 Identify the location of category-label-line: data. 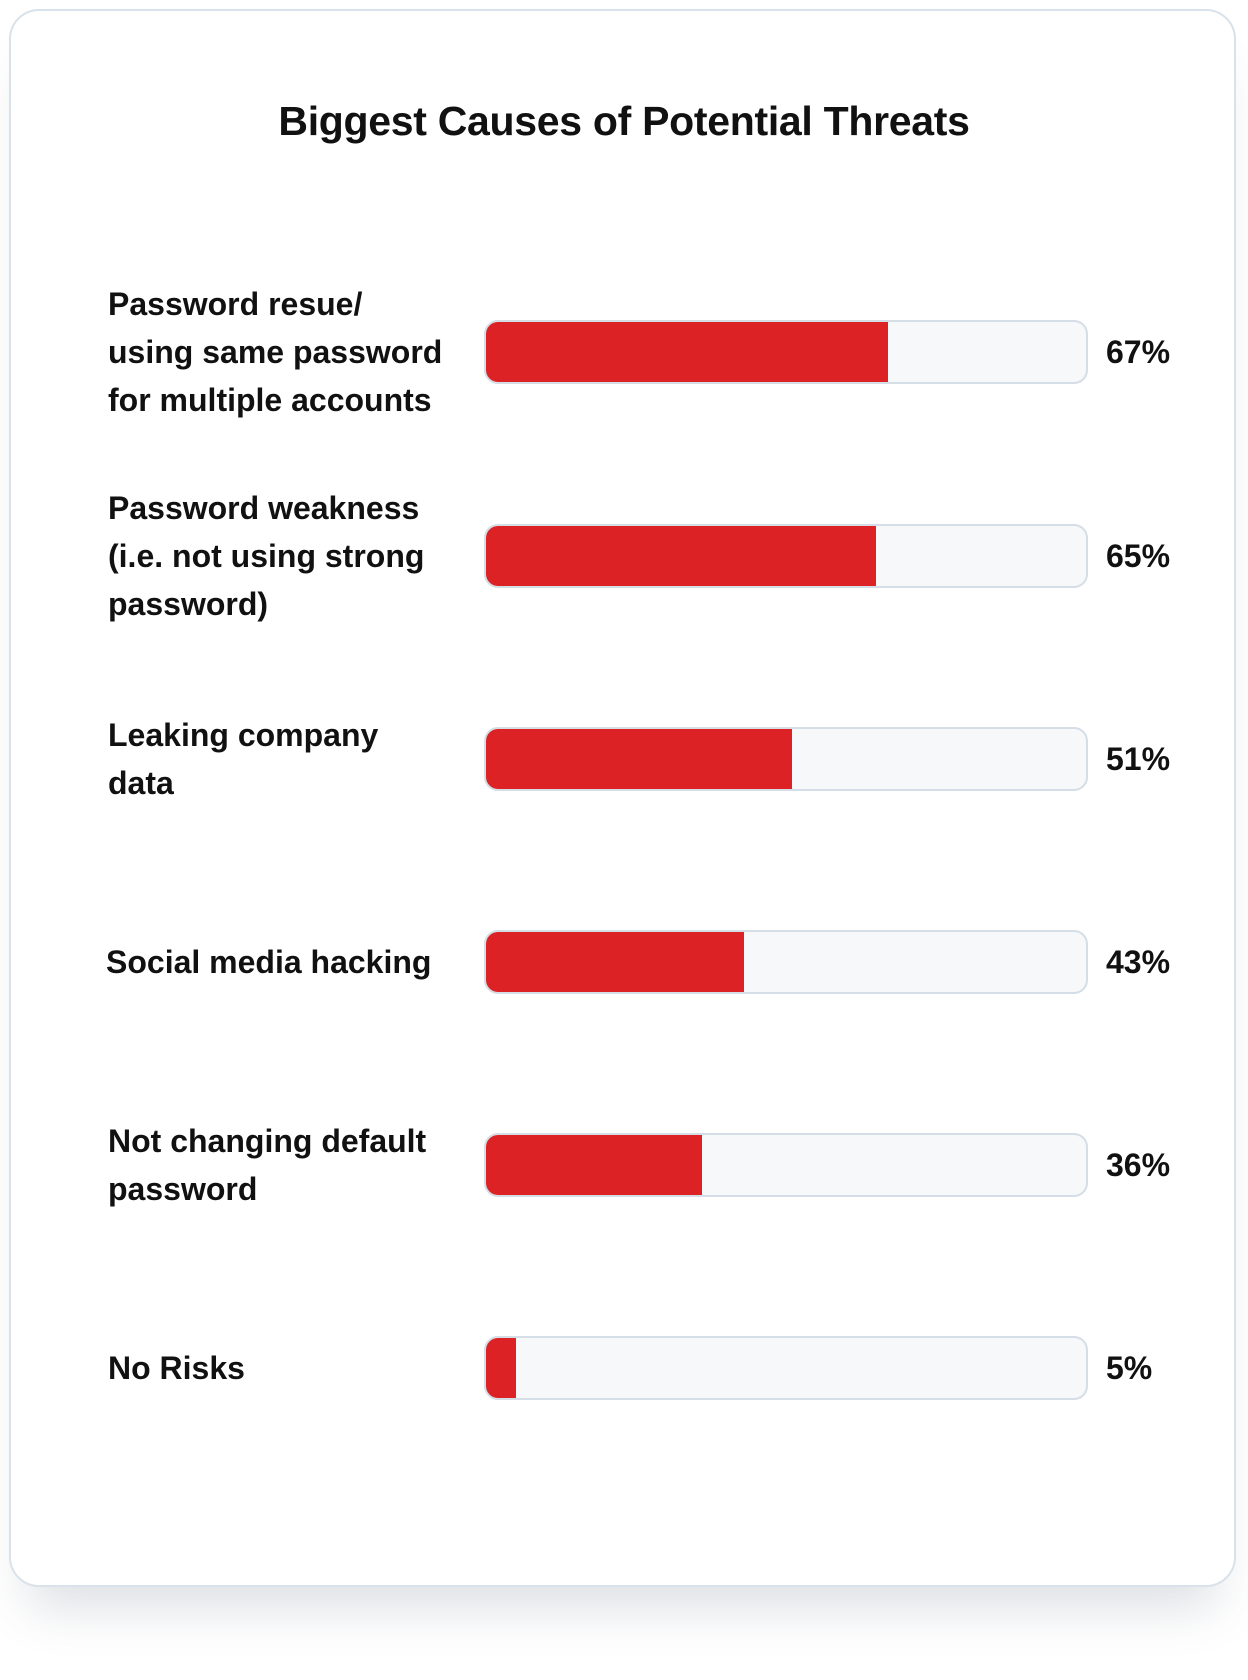
(141, 783).